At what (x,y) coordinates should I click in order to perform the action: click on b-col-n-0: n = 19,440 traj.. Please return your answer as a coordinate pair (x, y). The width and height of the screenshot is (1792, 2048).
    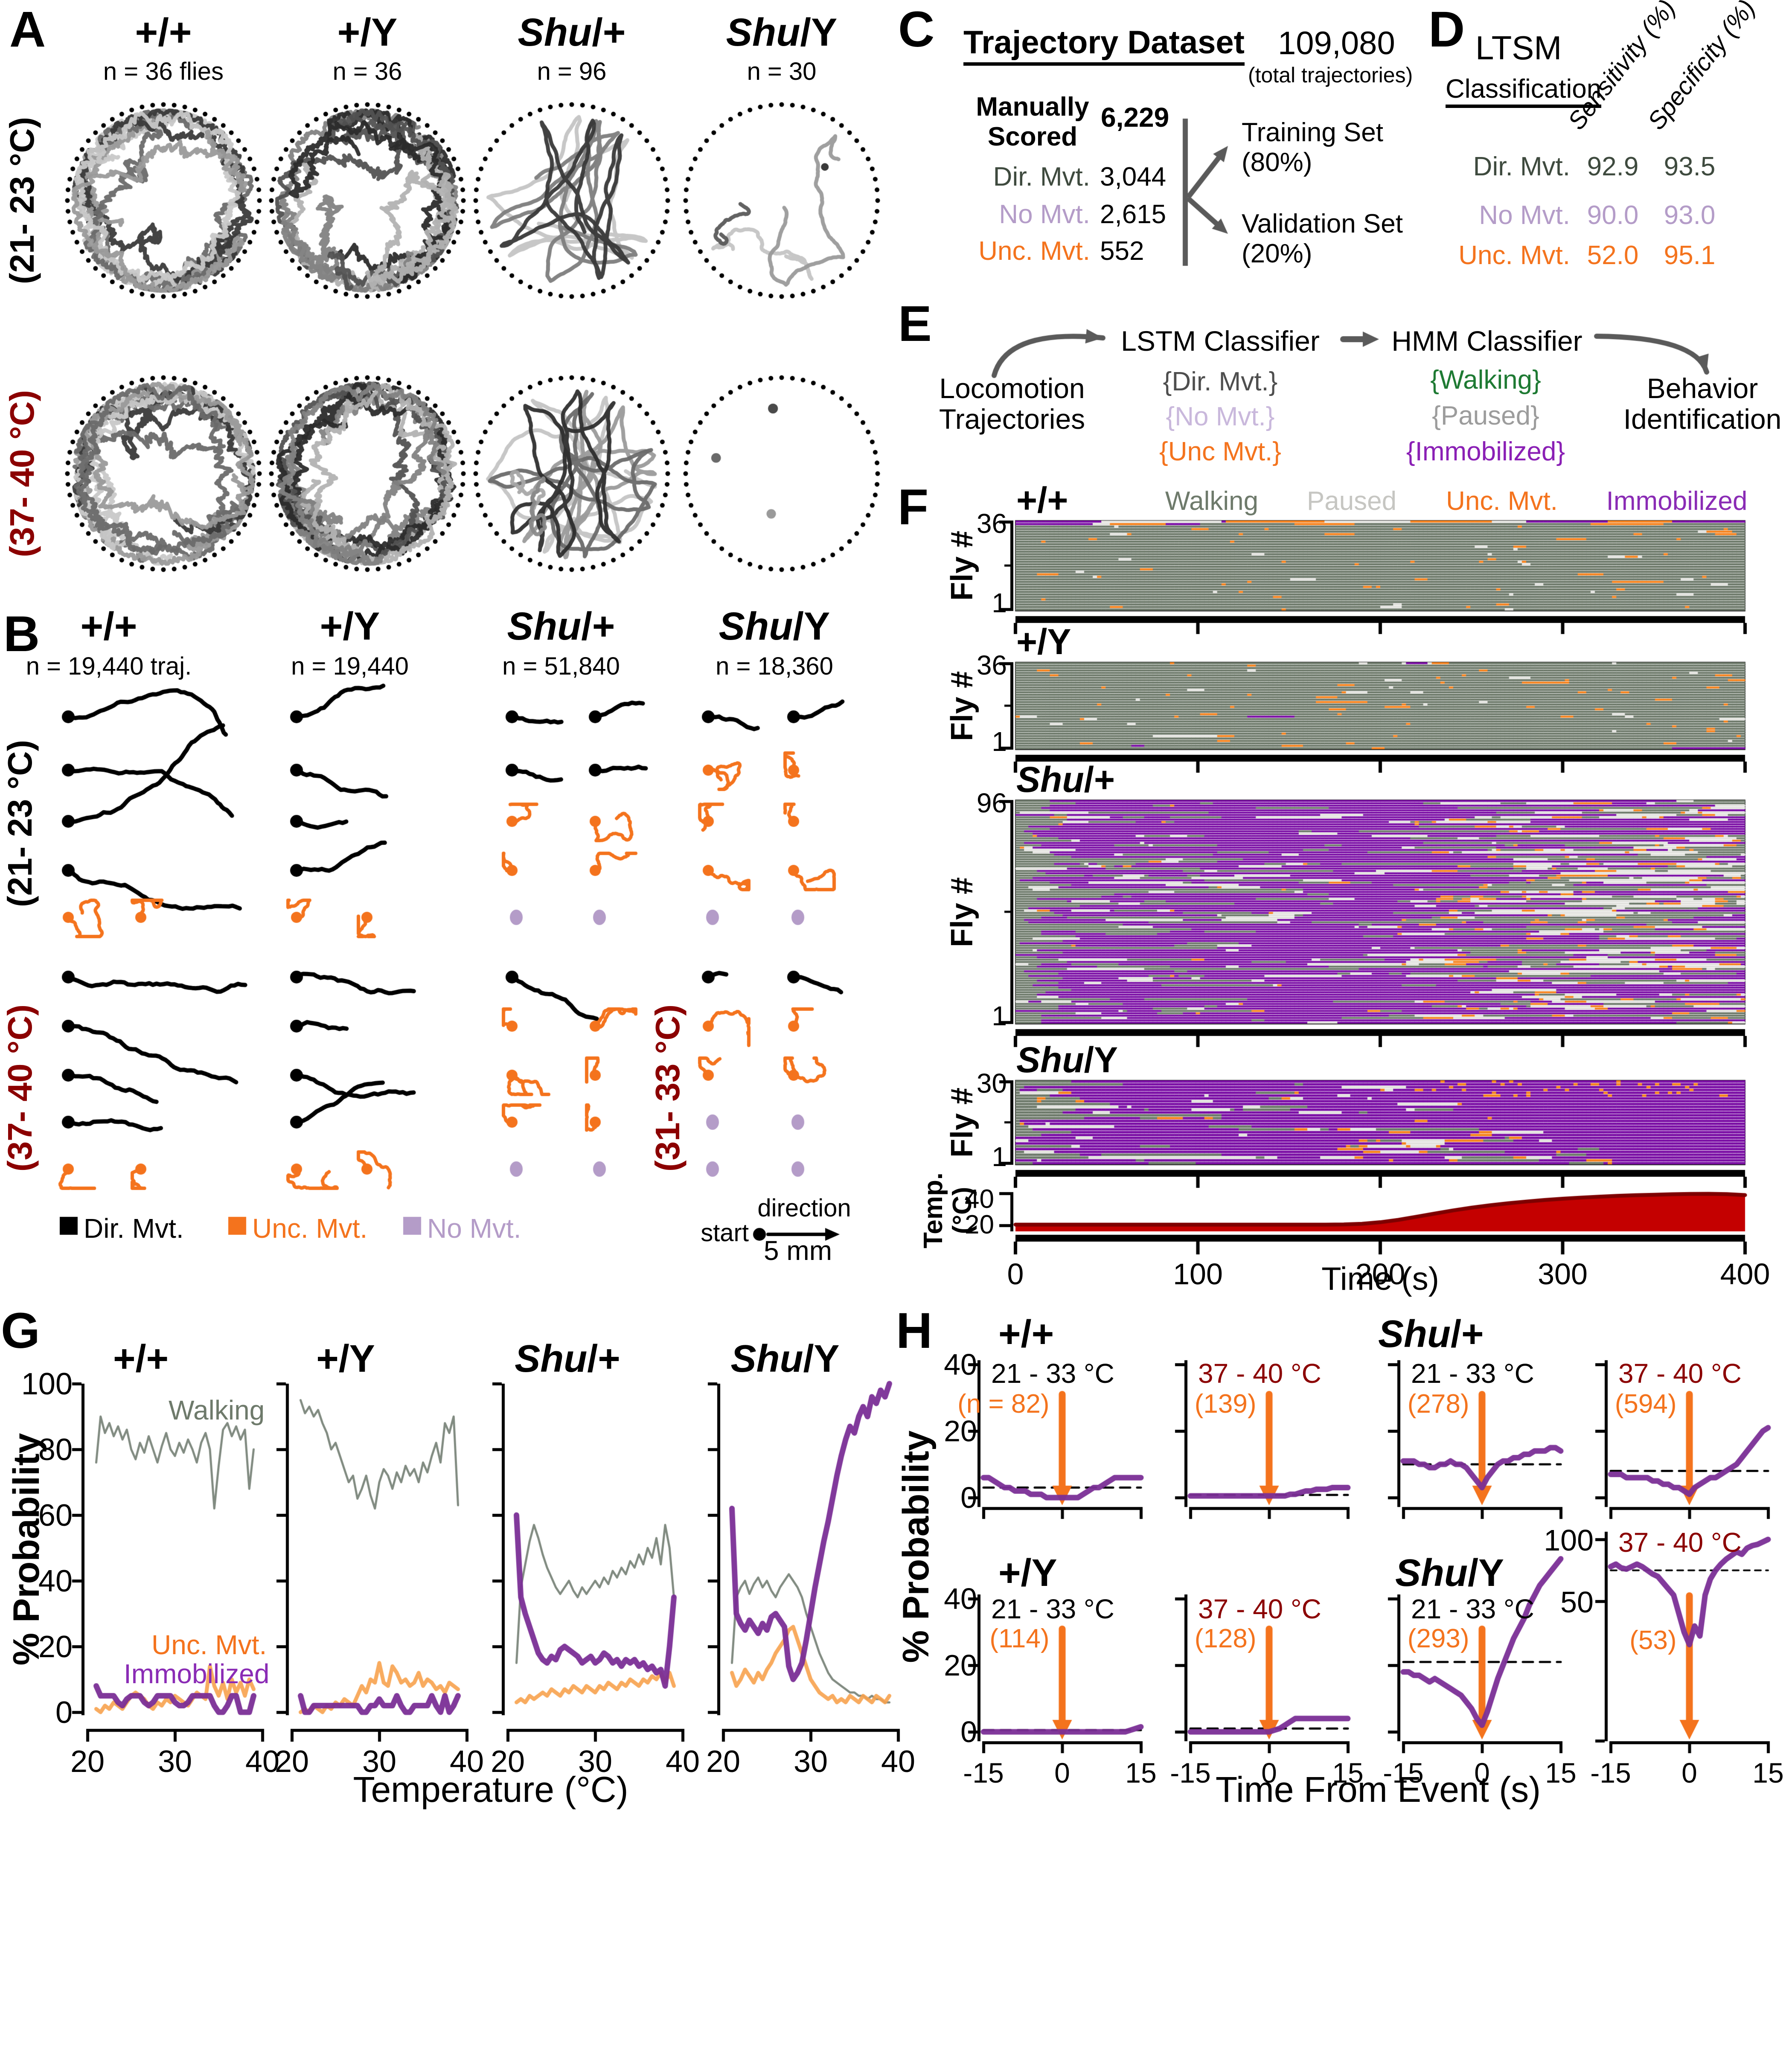
    Looking at the image, I should click on (109, 666).